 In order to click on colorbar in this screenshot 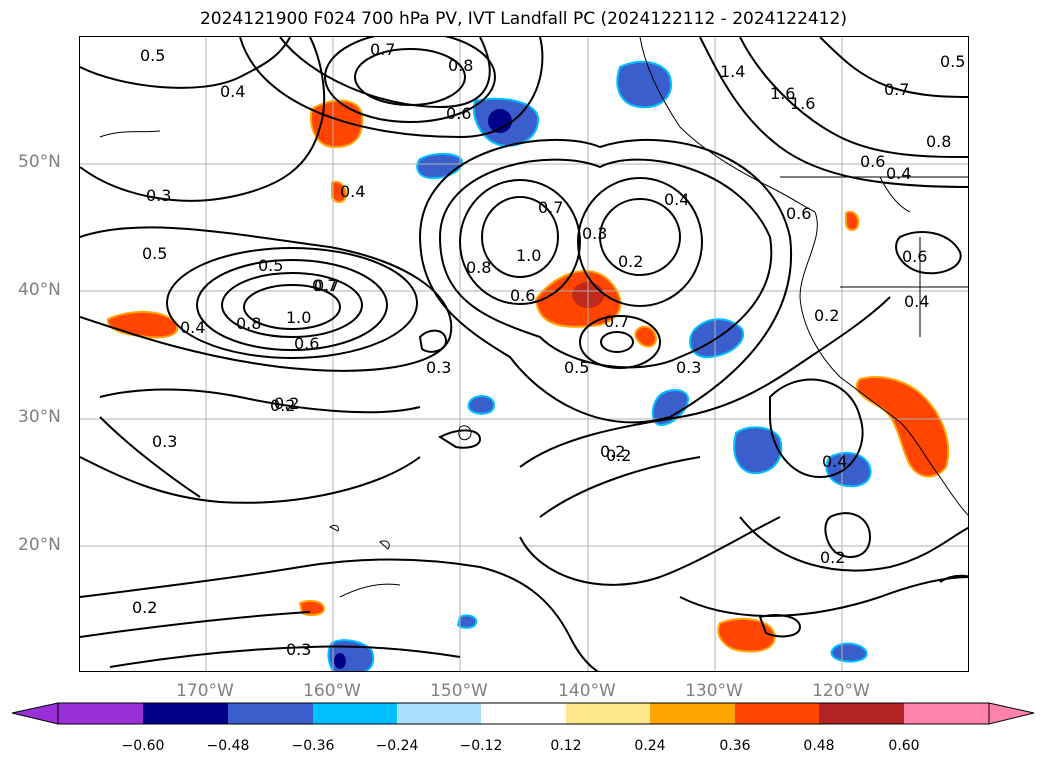, I will do `click(523, 713)`.